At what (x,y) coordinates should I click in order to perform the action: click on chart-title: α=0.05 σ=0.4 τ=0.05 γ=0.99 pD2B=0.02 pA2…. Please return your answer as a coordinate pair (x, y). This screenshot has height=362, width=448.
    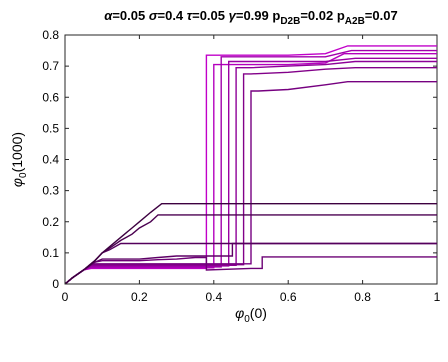
    Looking at the image, I should click on (250, 17).